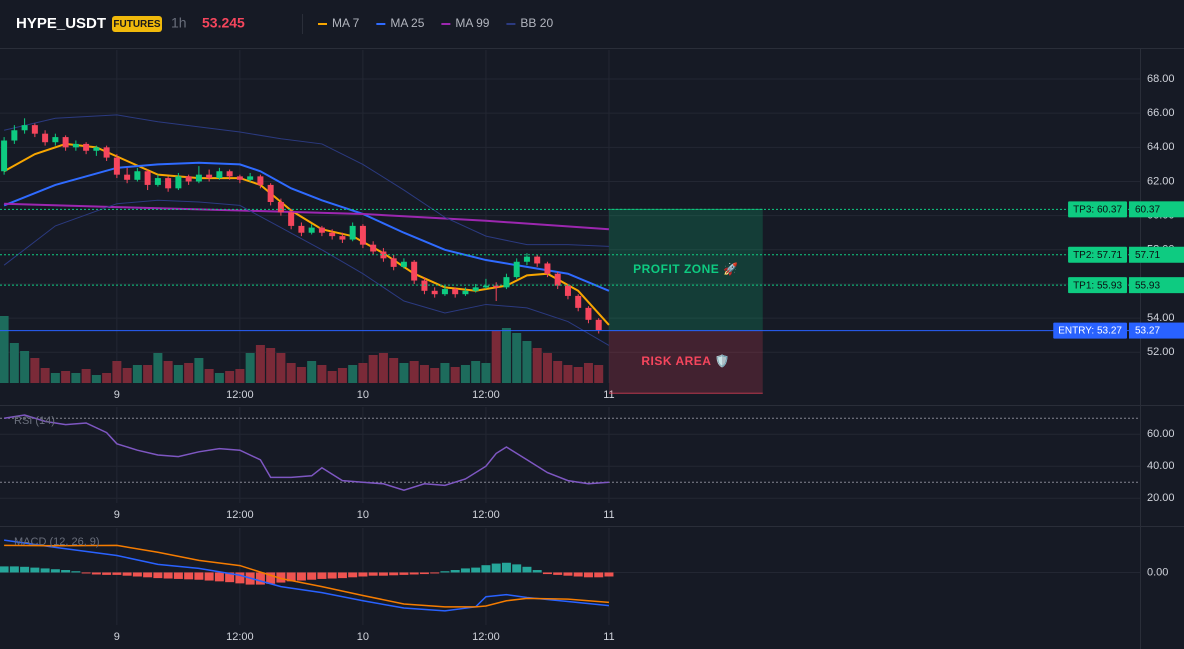  Describe the element at coordinates (1157, 572) in the screenshot. I see `y-tick-label: 0.00` at that location.